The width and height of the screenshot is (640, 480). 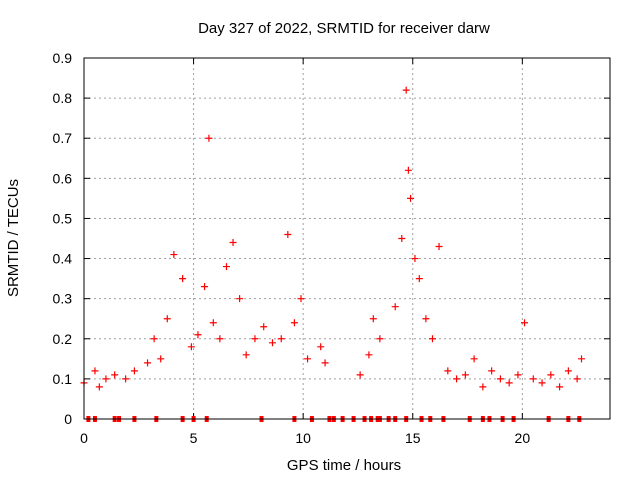 What do you see at coordinates (413, 438) in the screenshot?
I see `x-tick-label: 15` at bounding box center [413, 438].